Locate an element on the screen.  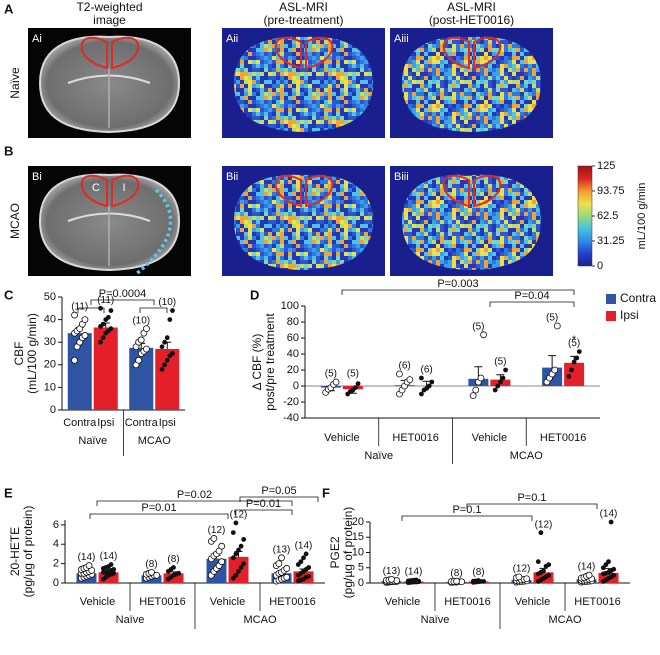
image-label: Biii is located at coordinates (401, 177).